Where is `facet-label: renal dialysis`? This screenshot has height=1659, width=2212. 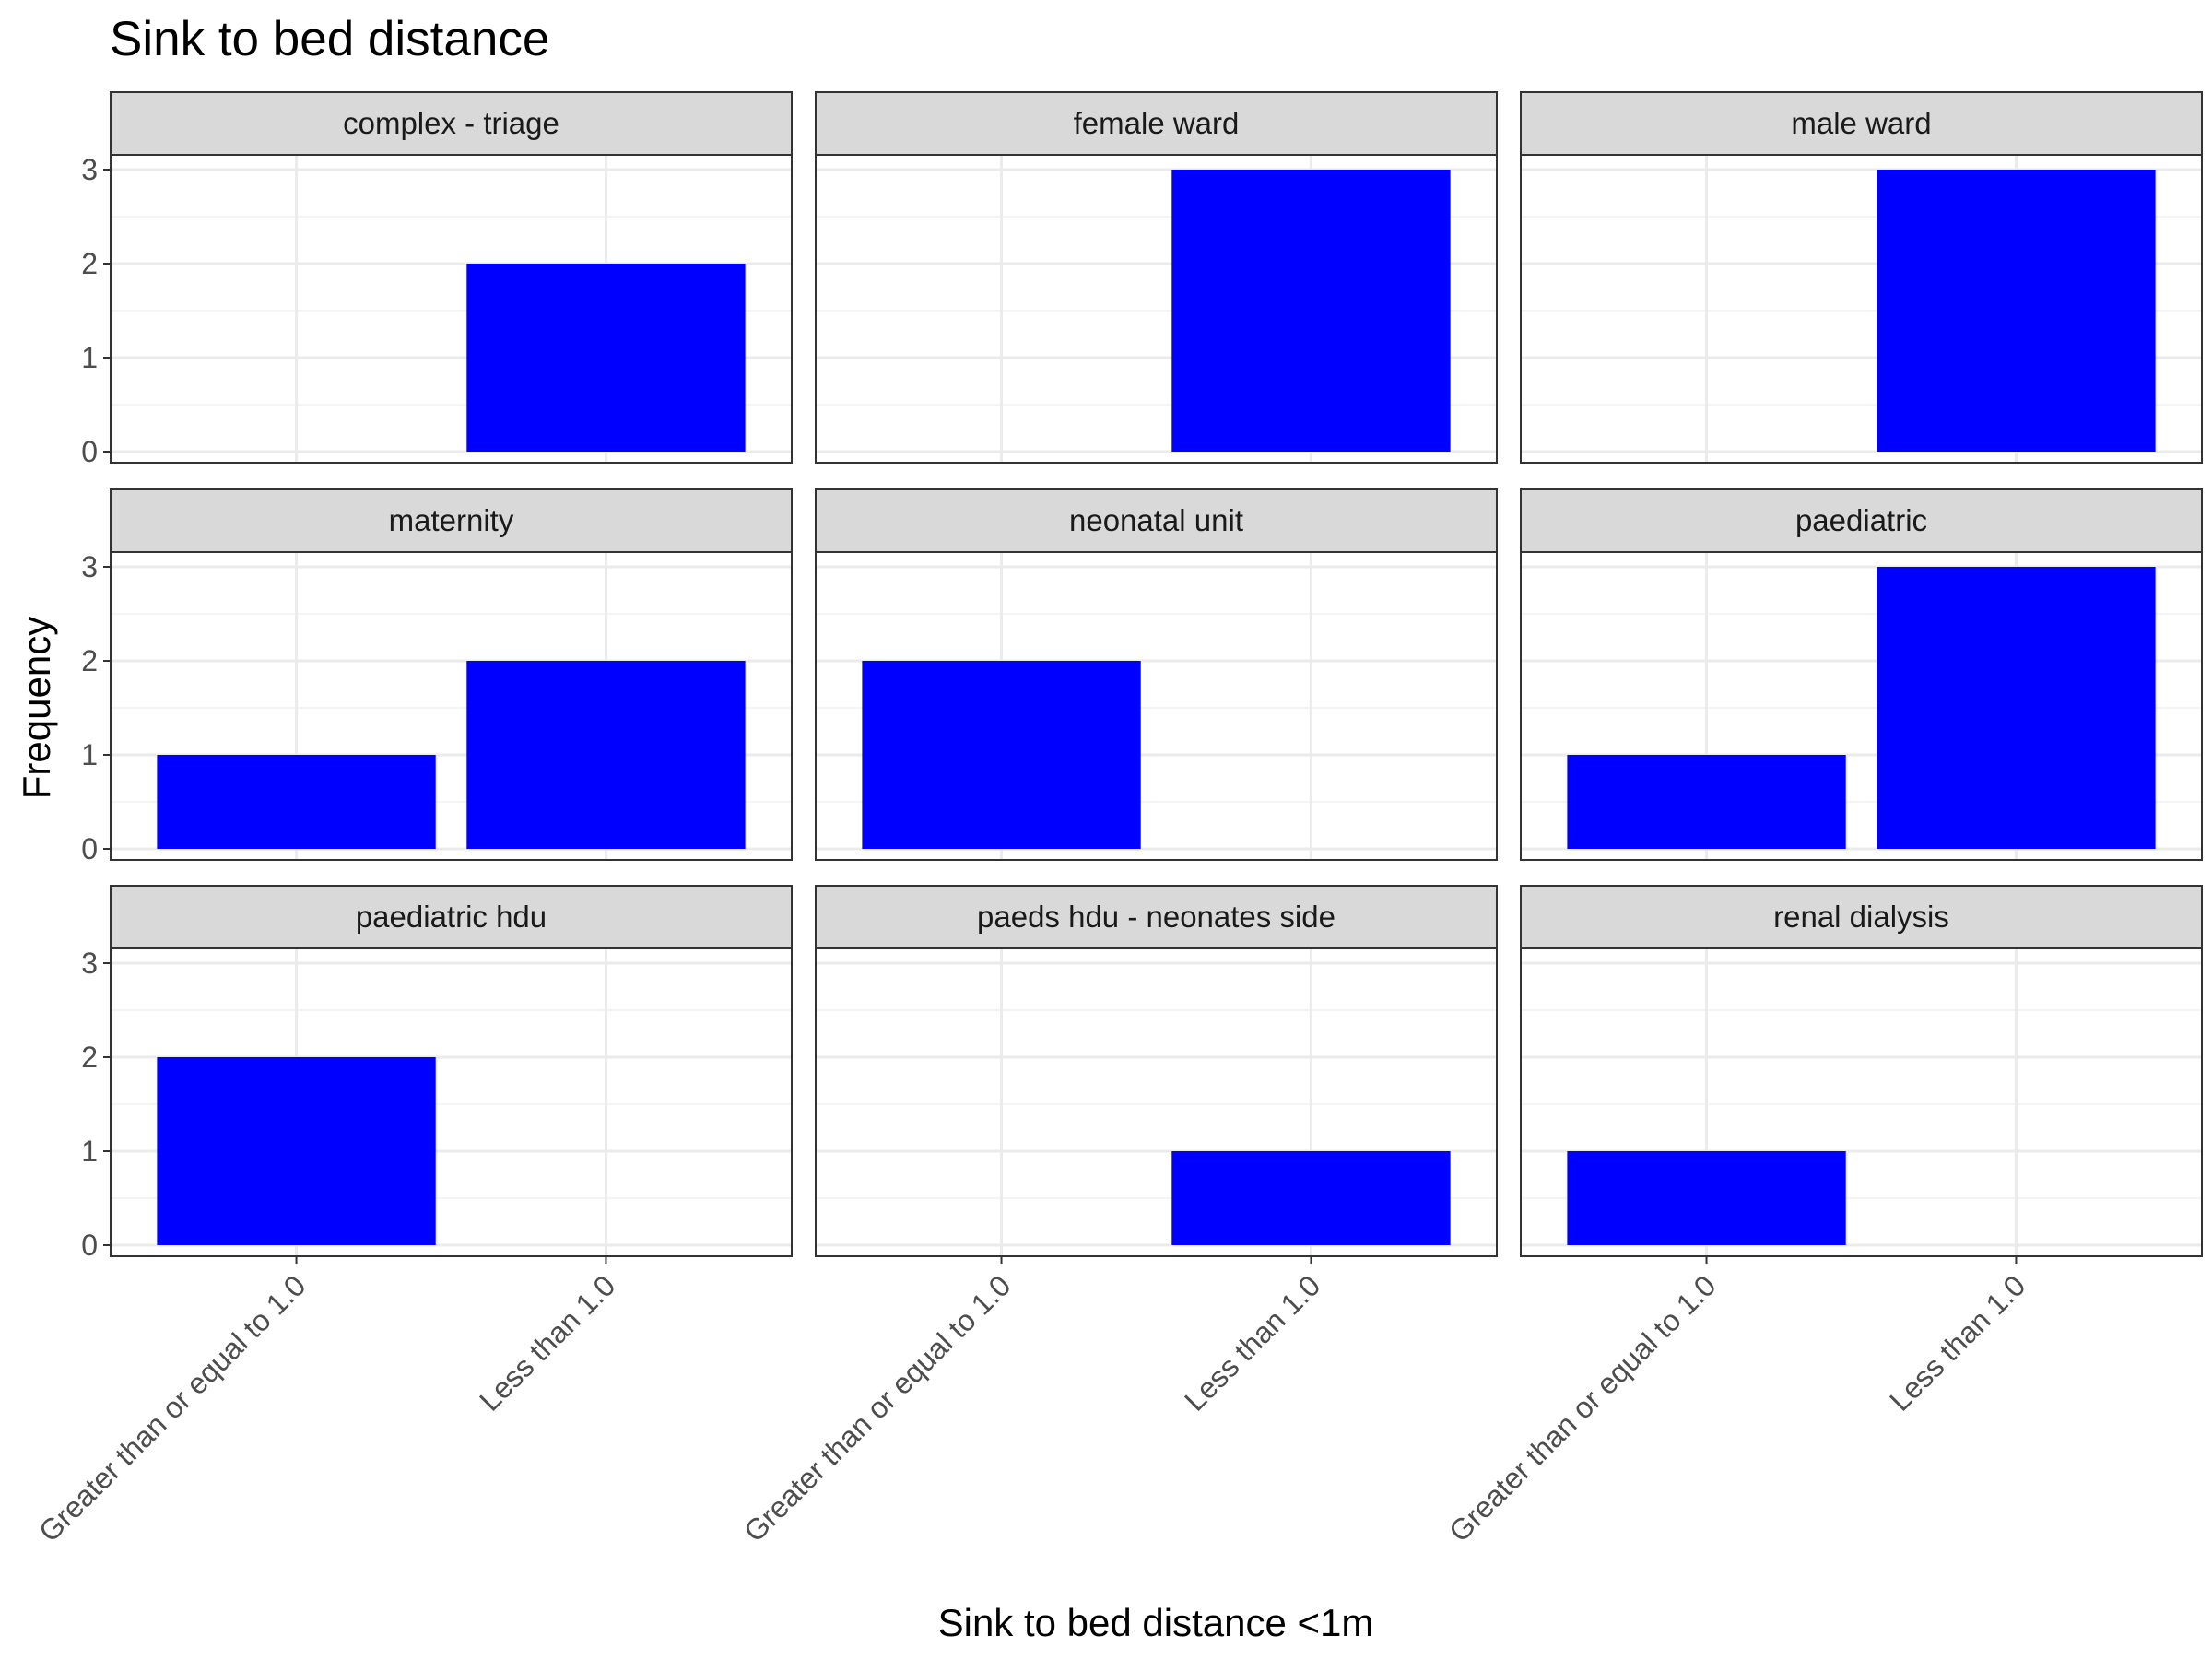
facet-label: renal dialysis is located at coordinates (1861, 917).